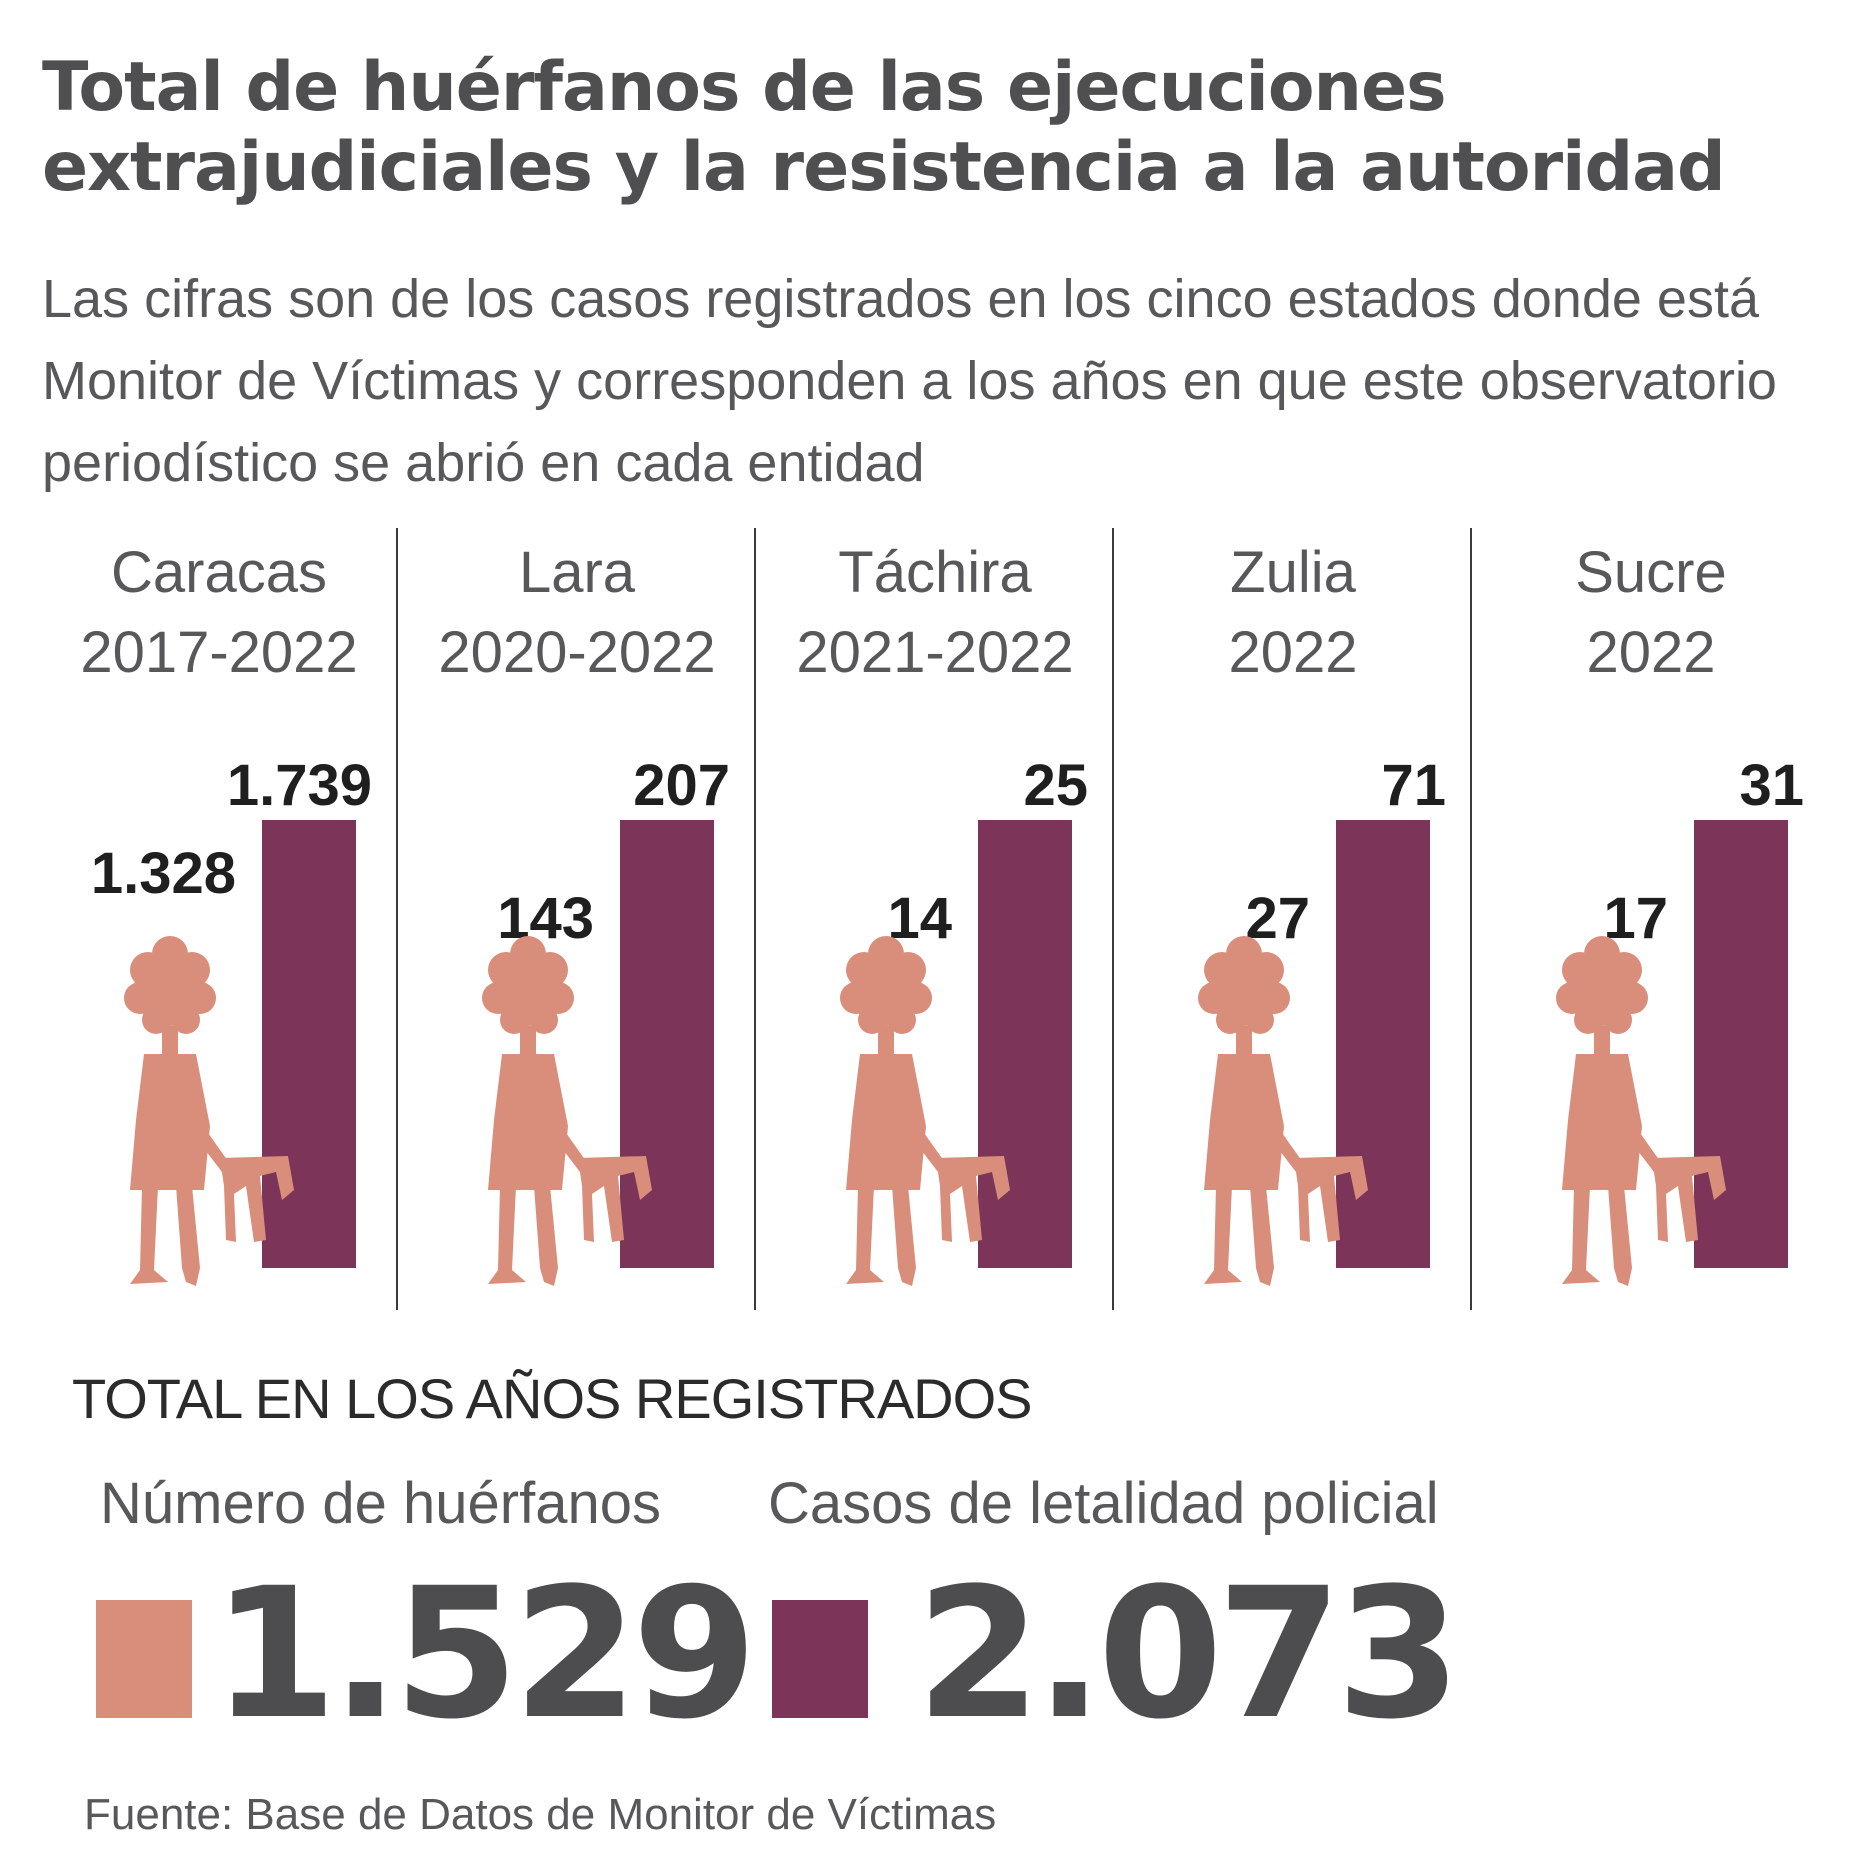  I want to click on state-period: 2021-2022, so click(934, 652).